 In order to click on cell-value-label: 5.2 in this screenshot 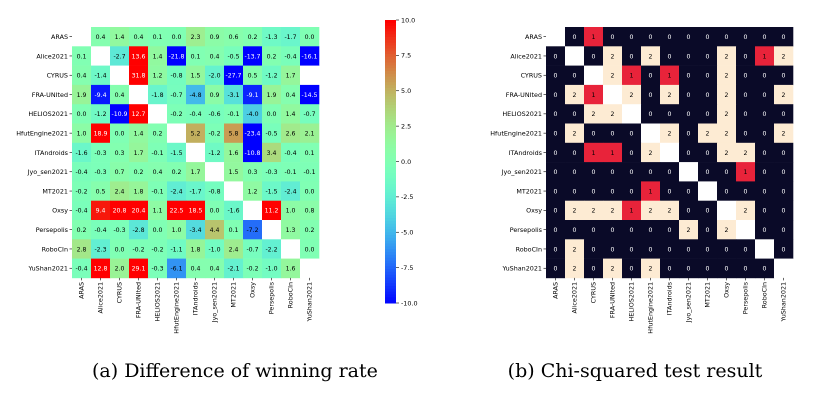, I will do `click(196, 133)`.